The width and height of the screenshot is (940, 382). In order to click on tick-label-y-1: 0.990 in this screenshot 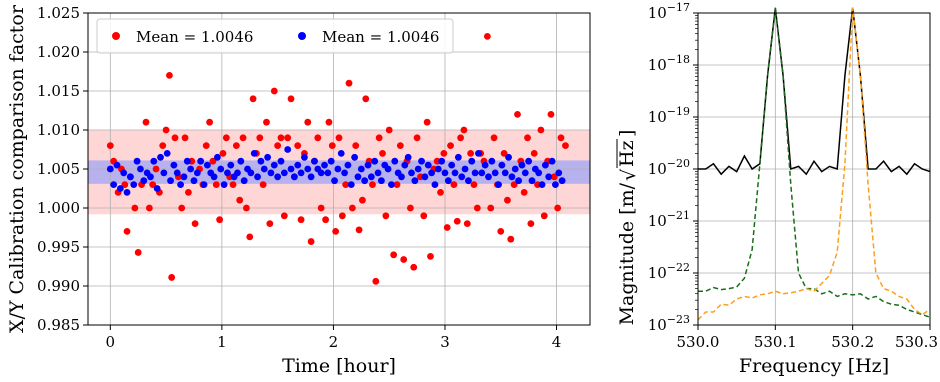, I will do `click(58, 286)`.